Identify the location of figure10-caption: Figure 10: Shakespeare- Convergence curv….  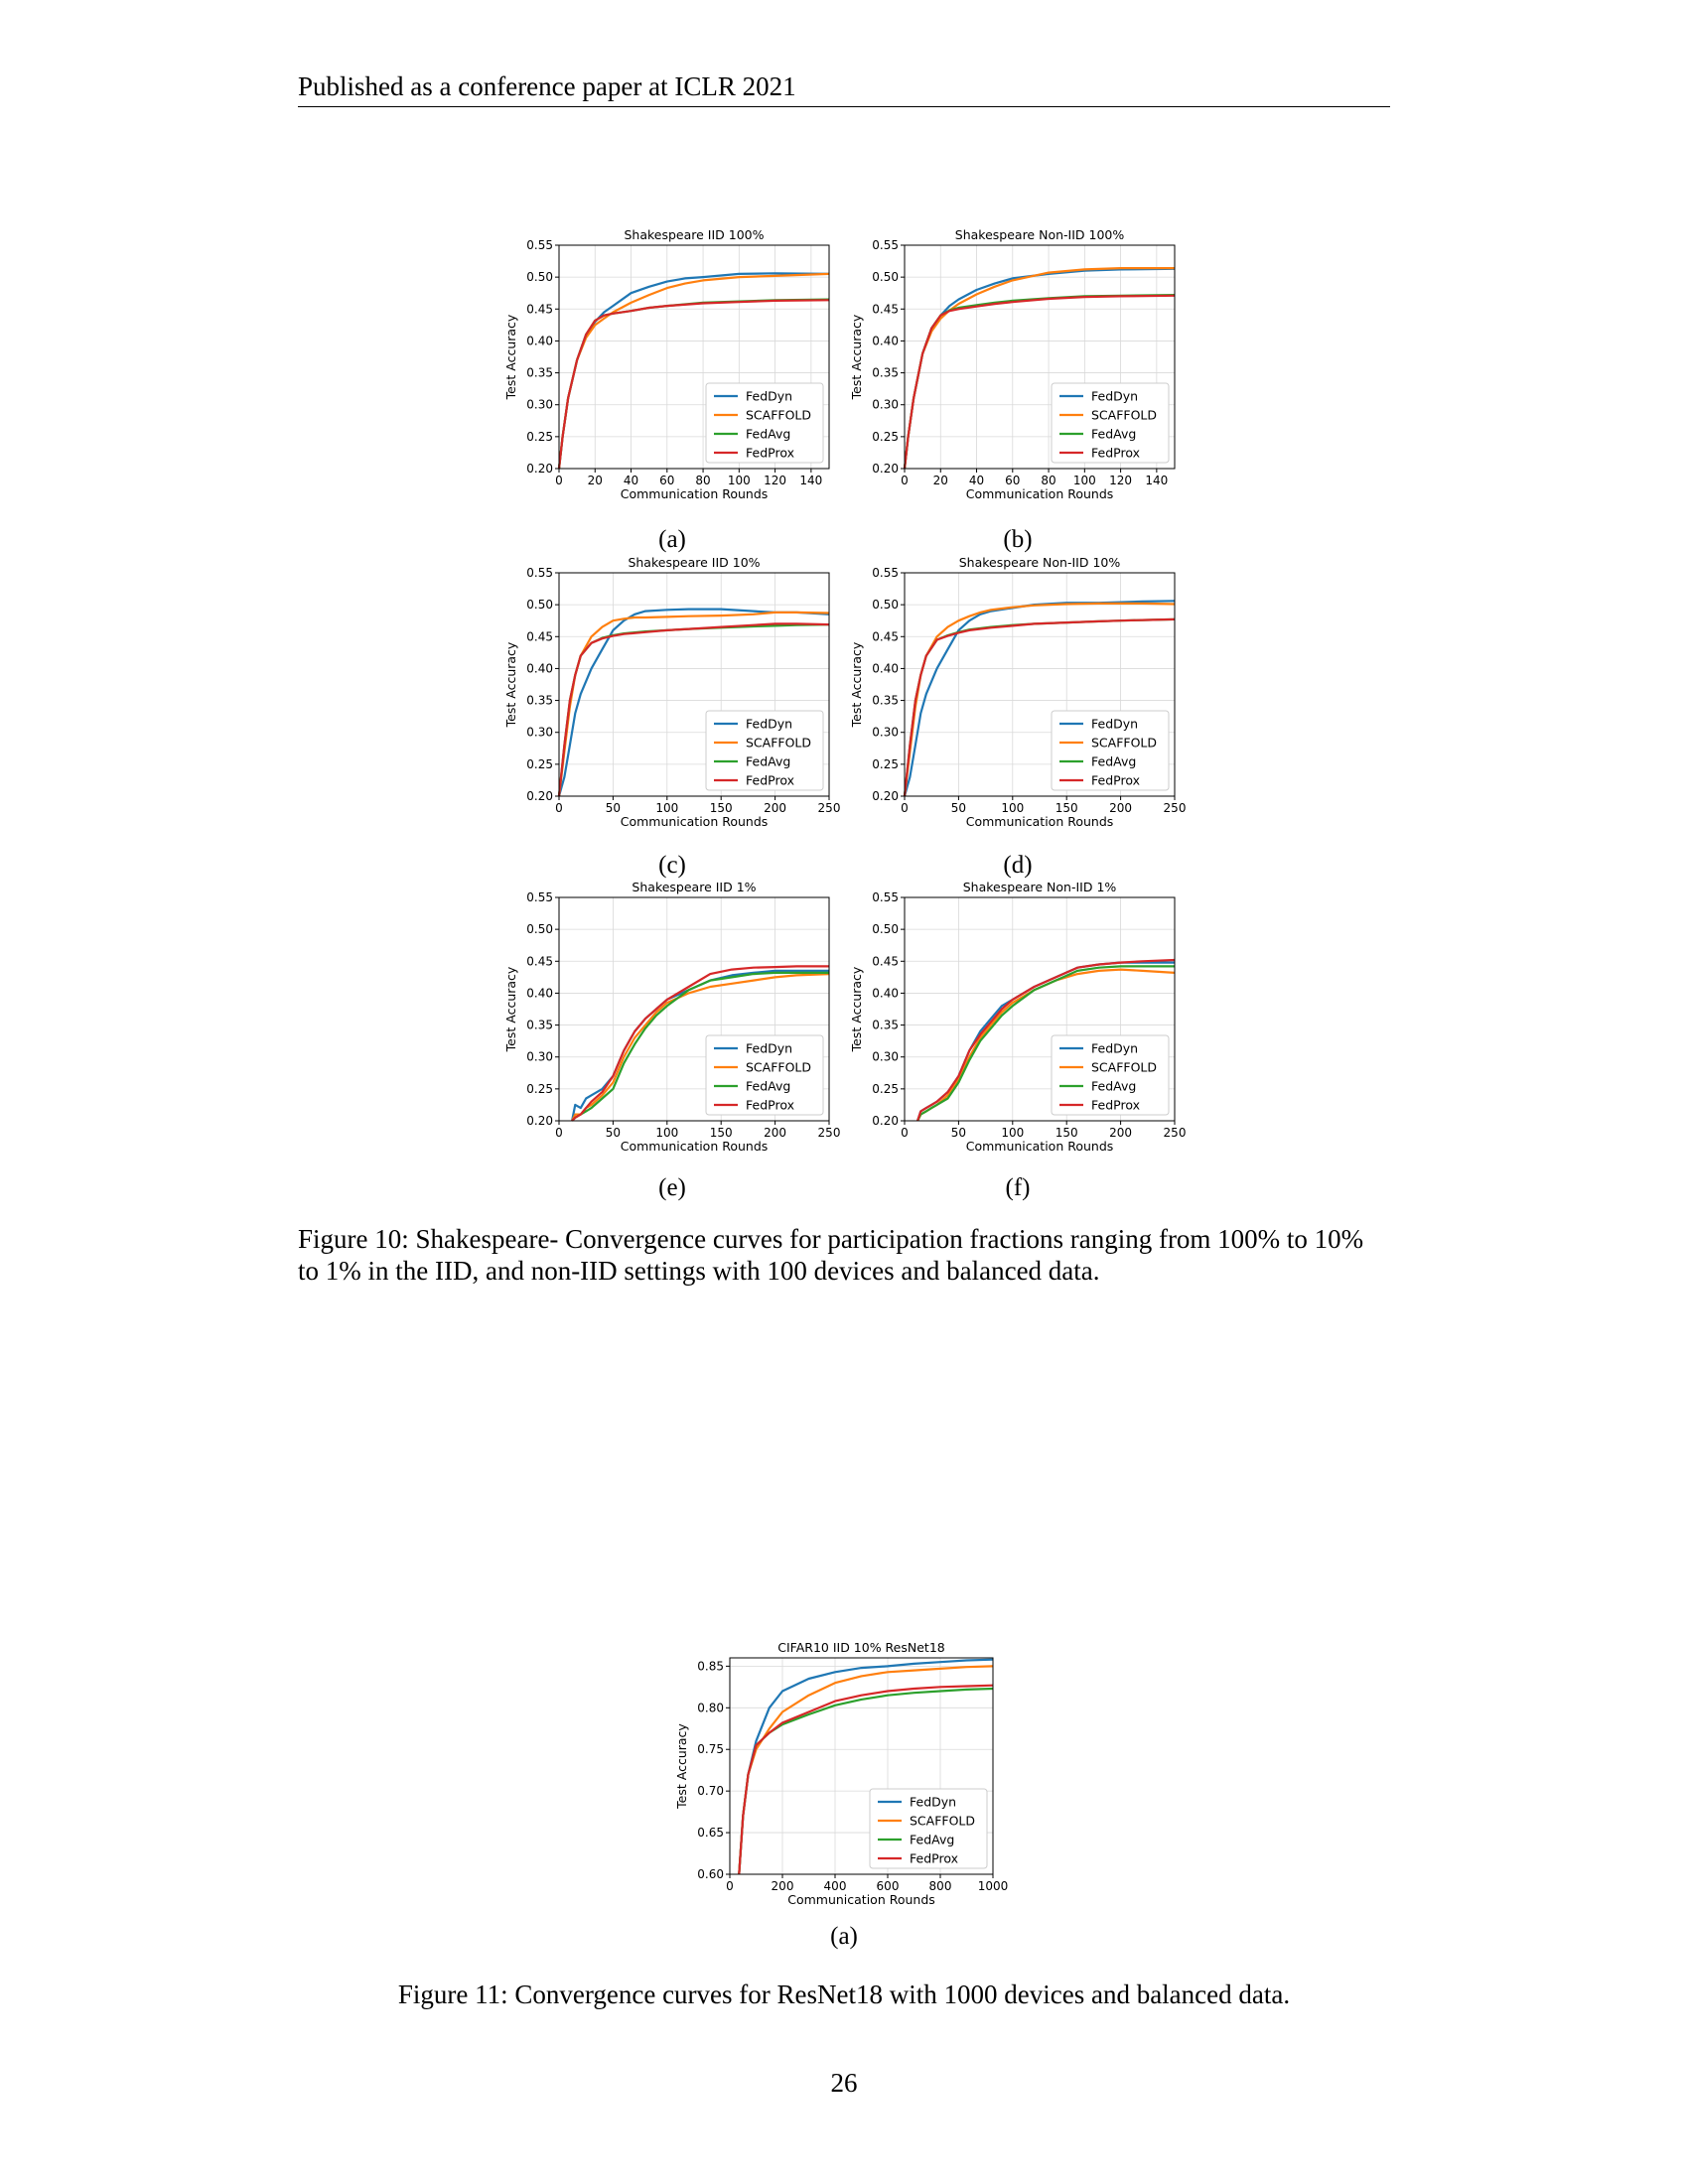
(831, 1255).